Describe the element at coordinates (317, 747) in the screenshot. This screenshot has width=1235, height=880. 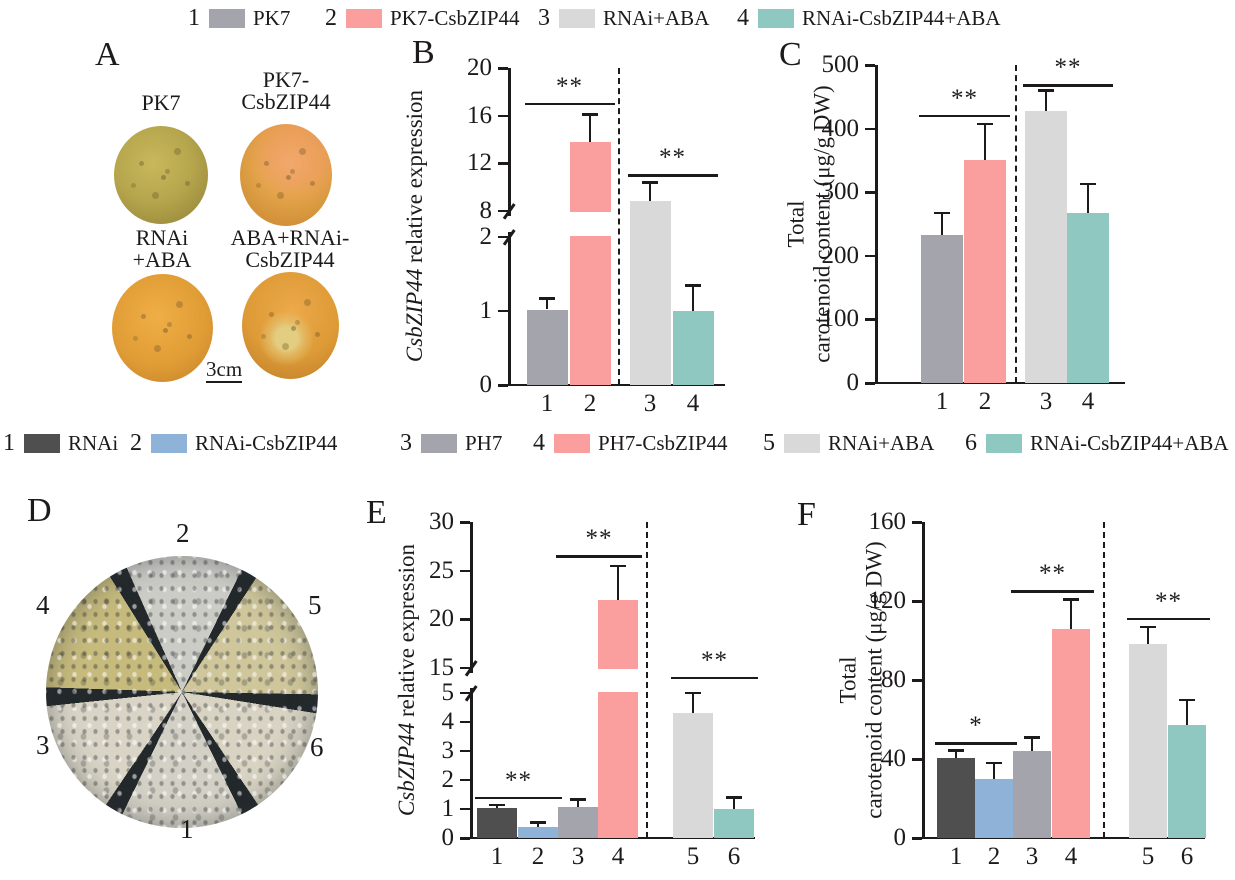
I see `petri-sector-number-6: 6` at that location.